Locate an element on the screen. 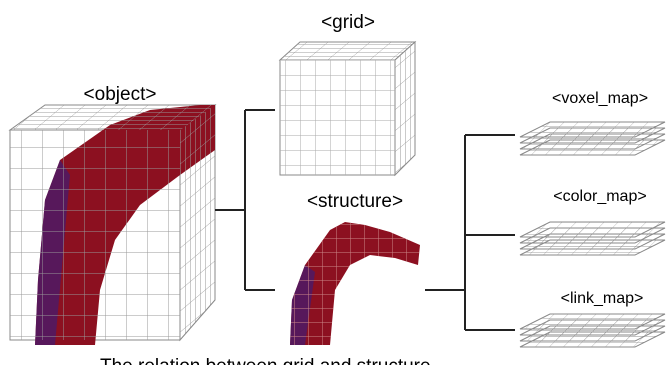 The width and height of the screenshot is (670, 365). color-map-label: <color_map> is located at coordinates (599, 196).